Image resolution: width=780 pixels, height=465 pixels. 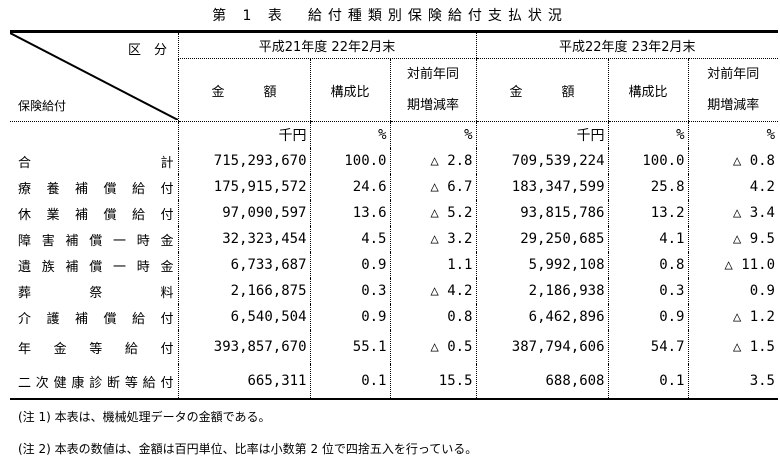 I want to click on row-label: 遺族補償一時金, so click(x=96, y=267).